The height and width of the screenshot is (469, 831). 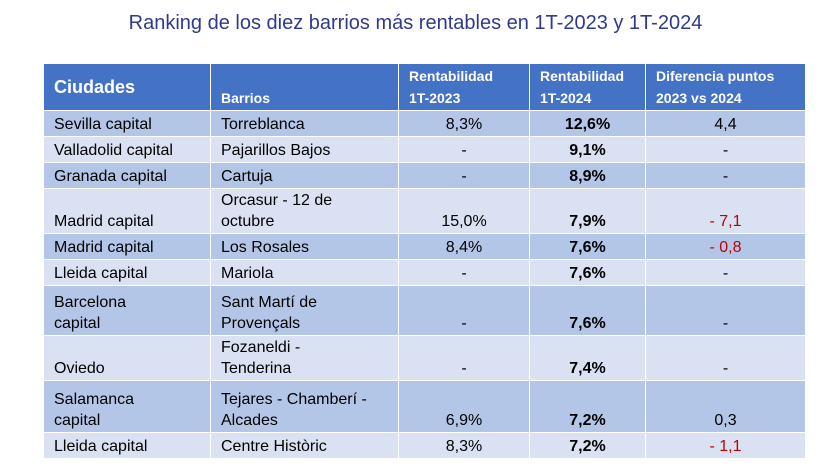 I want to click on table-row: Lleida capital Mariola -7,6% -, so click(x=424, y=272).